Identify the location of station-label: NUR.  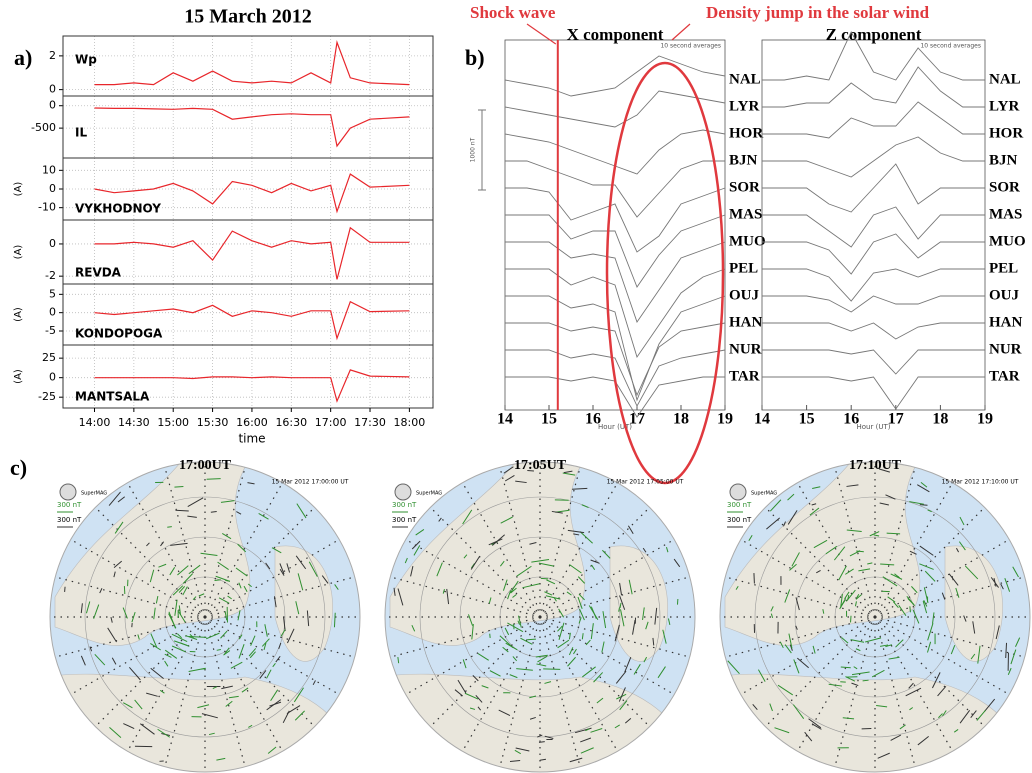
(1005, 349).